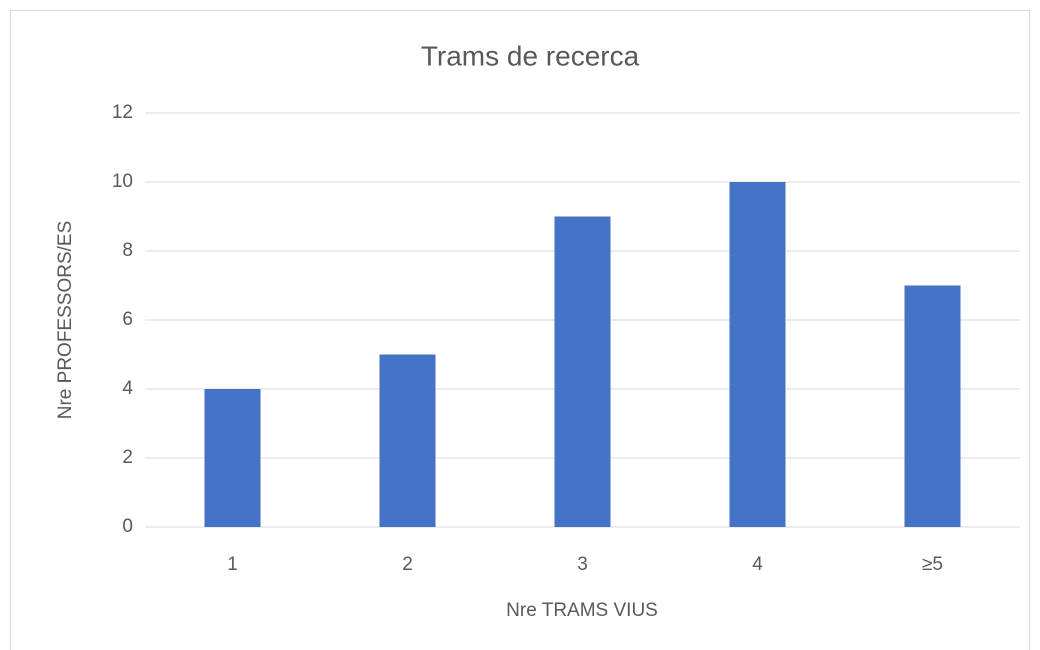 Image resolution: width=1040 pixels, height=650 pixels. I want to click on y-tick-label: 4, so click(127, 388).